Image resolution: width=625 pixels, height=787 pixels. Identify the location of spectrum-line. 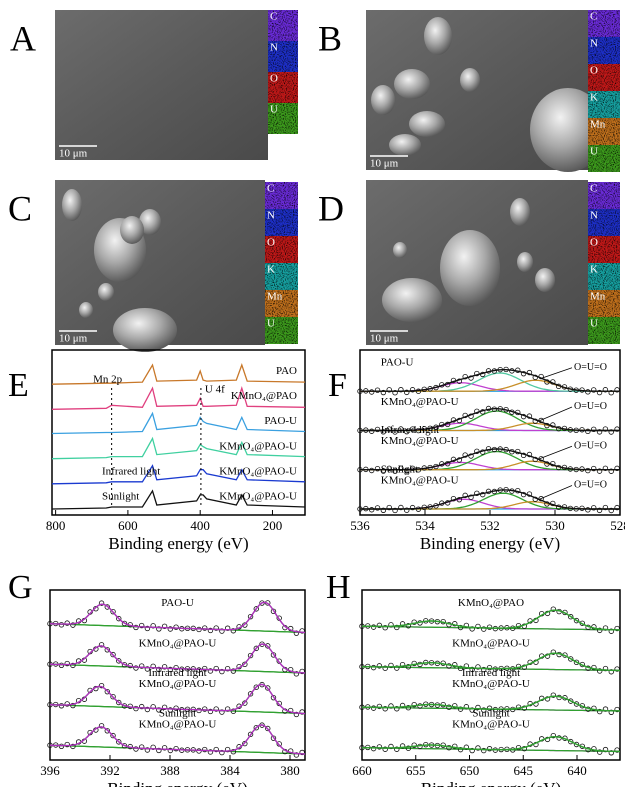
(178, 423).